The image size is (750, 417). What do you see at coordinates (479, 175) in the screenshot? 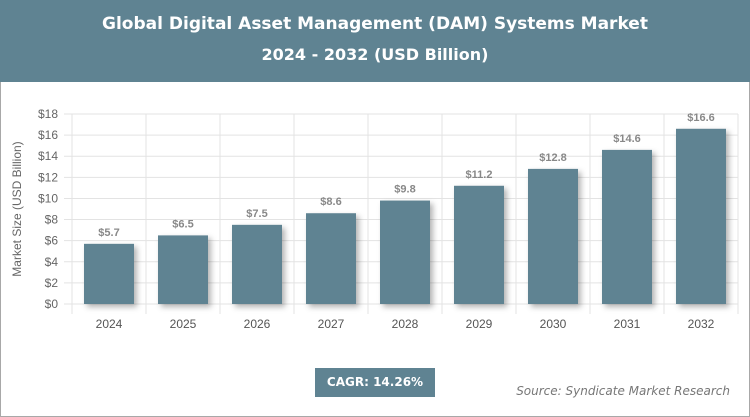
I see `data-label: $11.2` at bounding box center [479, 175].